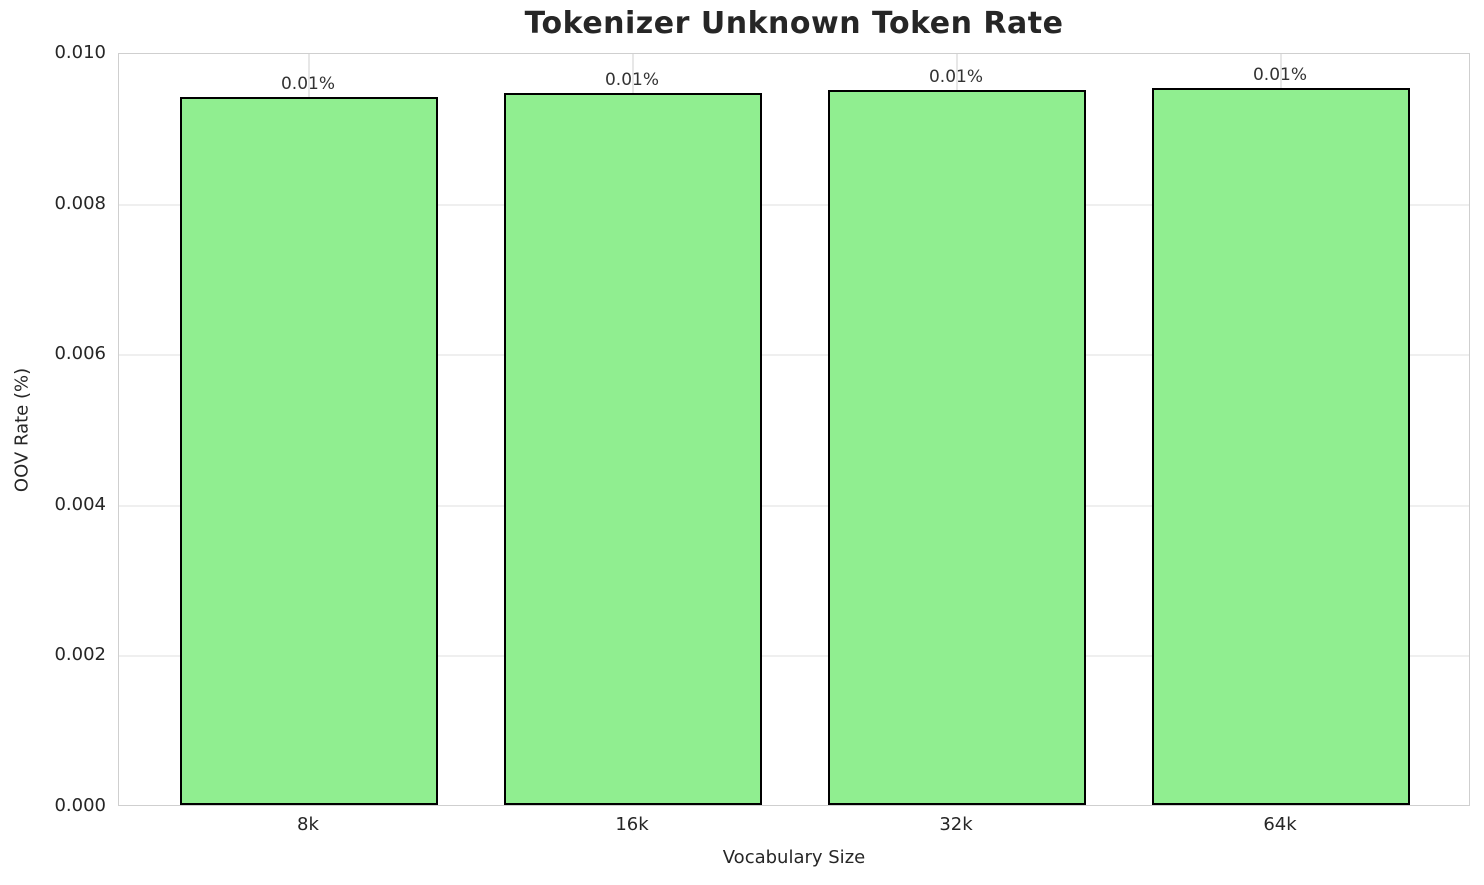 This screenshot has width=1484, height=885. What do you see at coordinates (633, 449) in the screenshot?
I see `bar-16k` at bounding box center [633, 449].